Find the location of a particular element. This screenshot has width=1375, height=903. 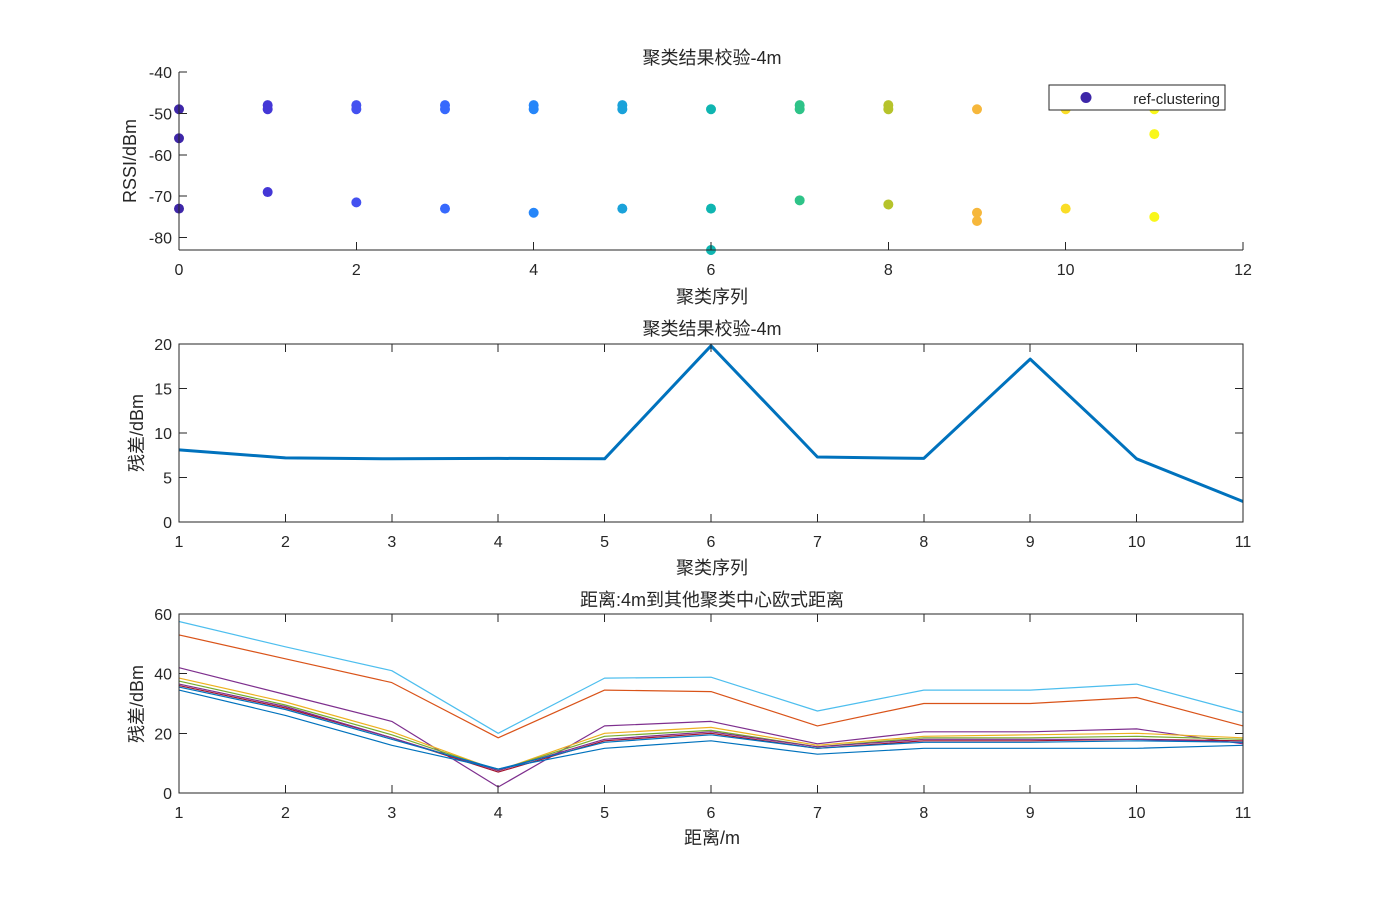

y-tick-label: -70 is located at coordinates (160, 197).